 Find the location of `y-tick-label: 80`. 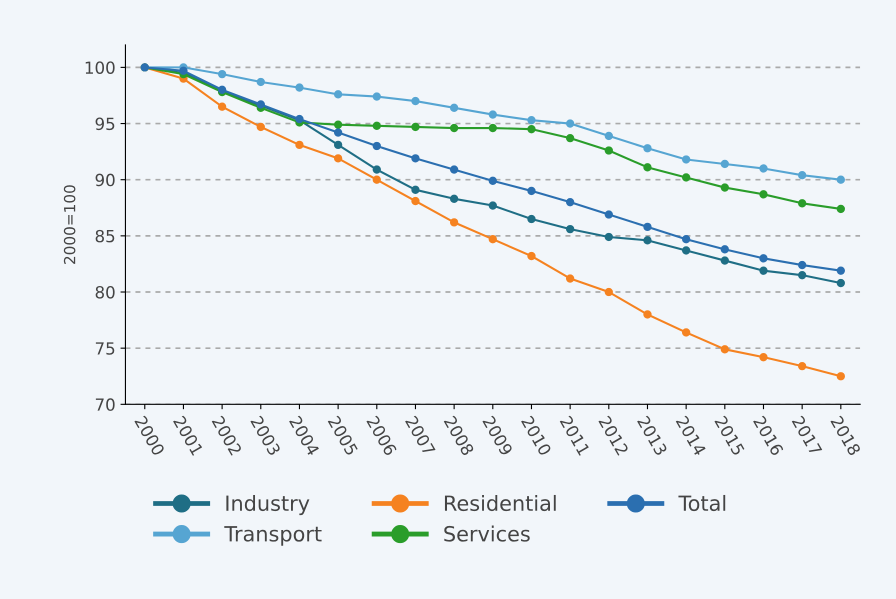

y-tick-label: 80 is located at coordinates (105, 292).